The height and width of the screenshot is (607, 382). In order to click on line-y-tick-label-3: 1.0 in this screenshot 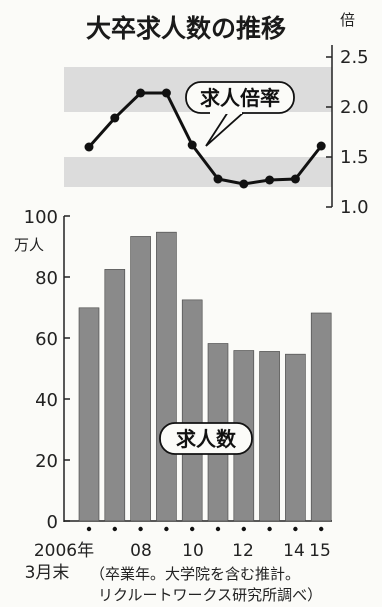, I will do `click(354, 207)`.